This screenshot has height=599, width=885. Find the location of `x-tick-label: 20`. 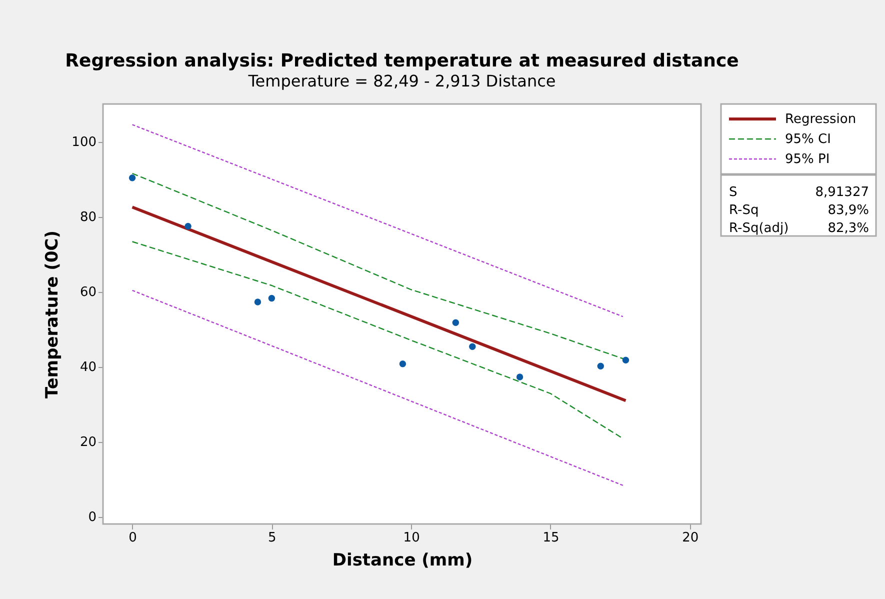

x-tick-label: 20 is located at coordinates (690, 538).